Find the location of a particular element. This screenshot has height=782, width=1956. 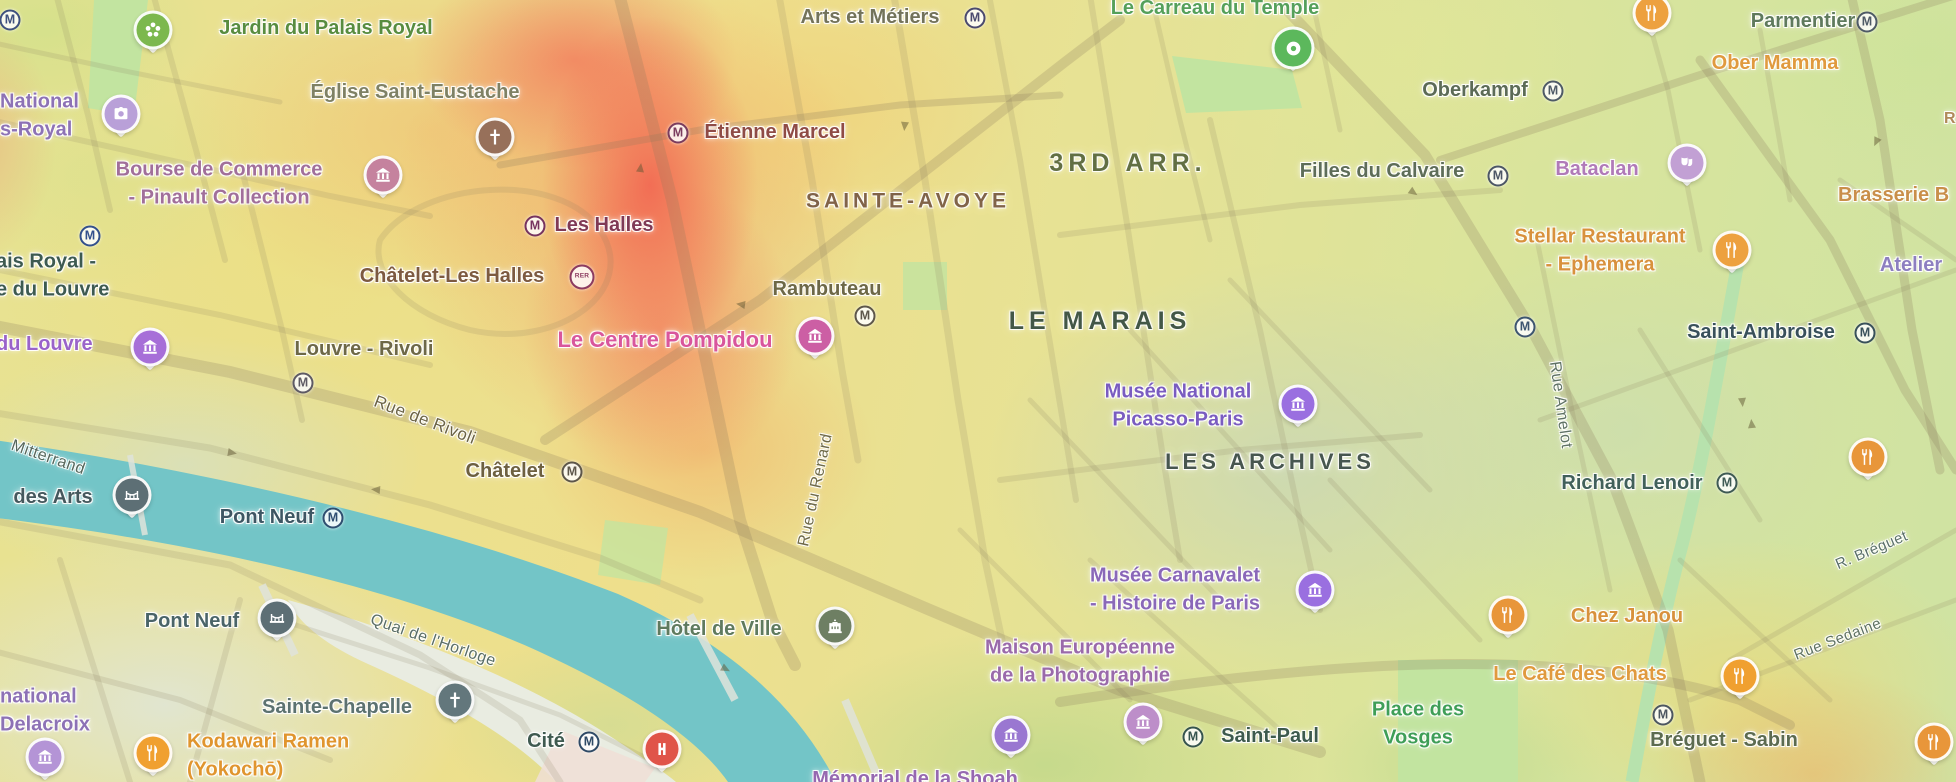

metro-saint-paul-icon: M is located at coordinates (1193, 737).